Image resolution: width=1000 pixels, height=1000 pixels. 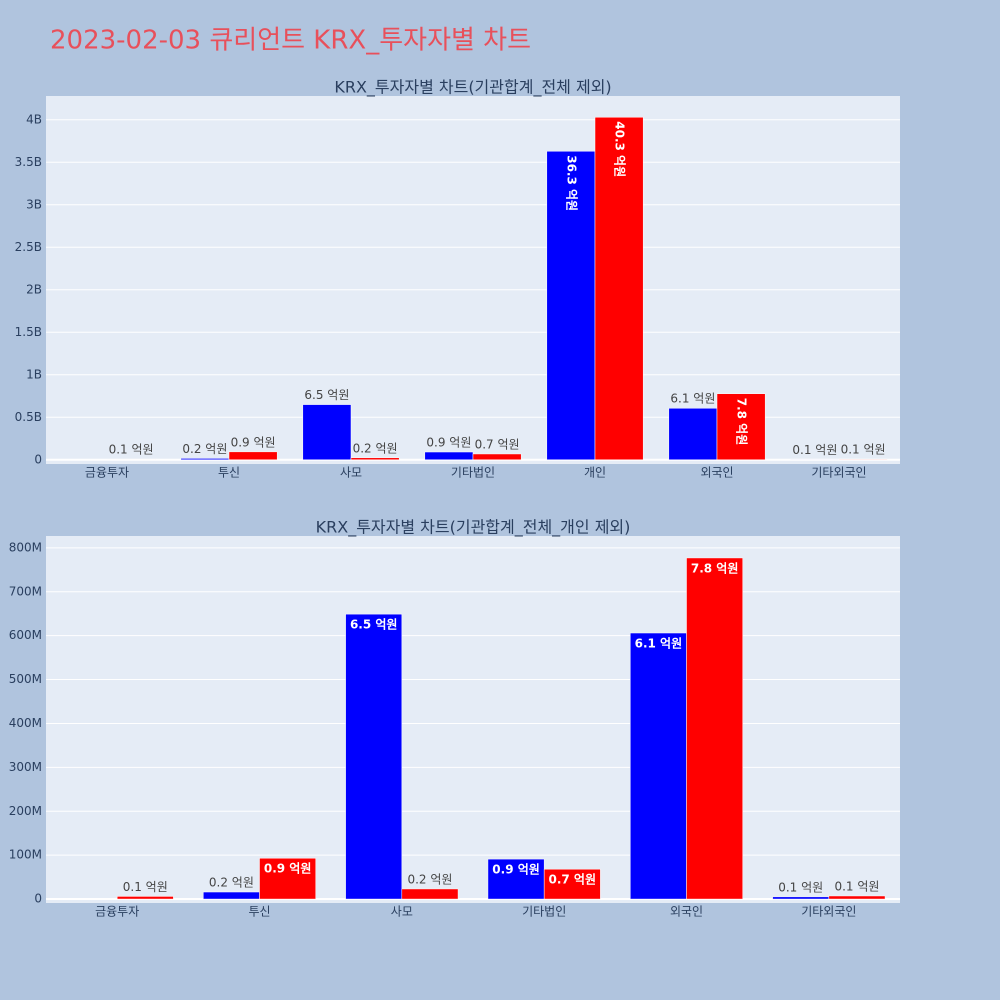 I want to click on data-label: 36.3 억원, so click(x=571, y=183).